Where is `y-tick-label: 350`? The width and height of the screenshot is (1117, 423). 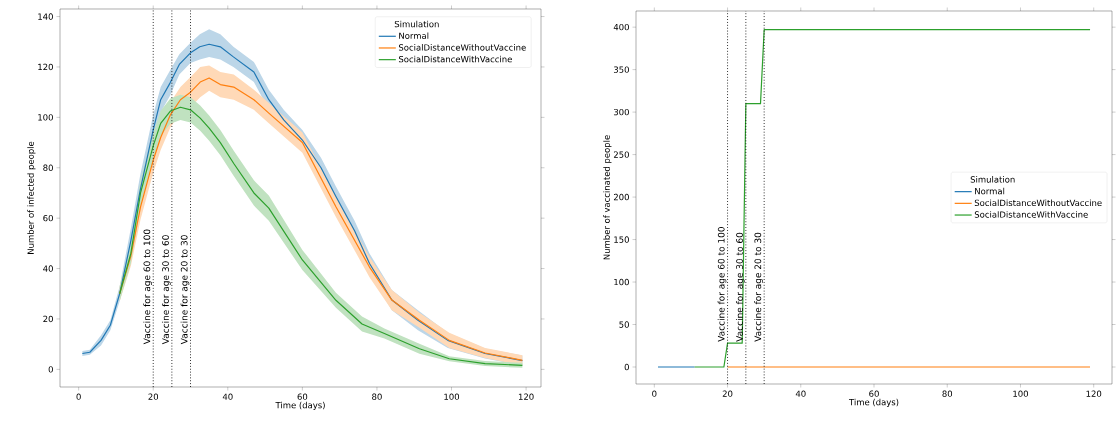 y-tick-label: 350 is located at coordinates (621, 69).